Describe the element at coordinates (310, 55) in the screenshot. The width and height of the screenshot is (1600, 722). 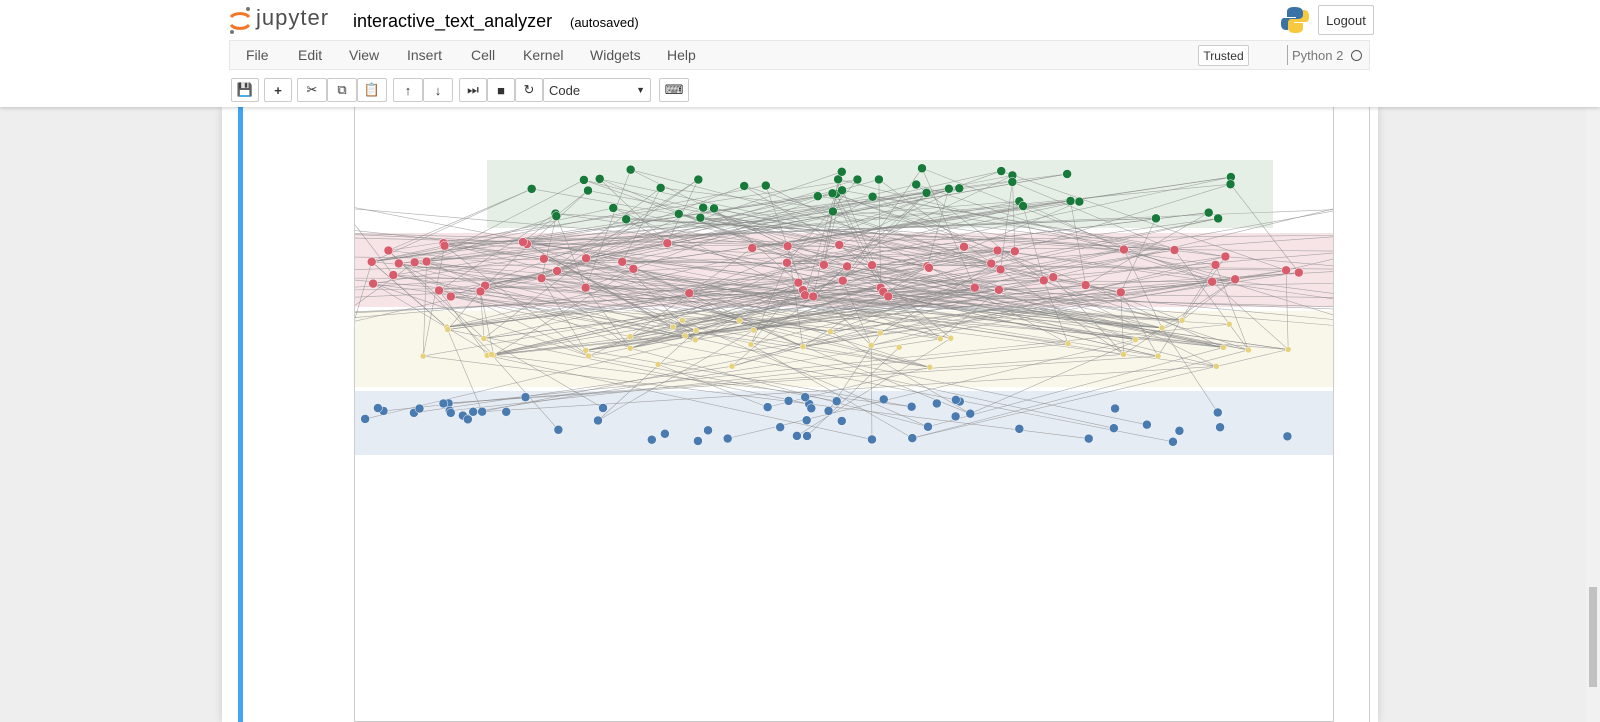
I see `menu-item: Edit` at that location.